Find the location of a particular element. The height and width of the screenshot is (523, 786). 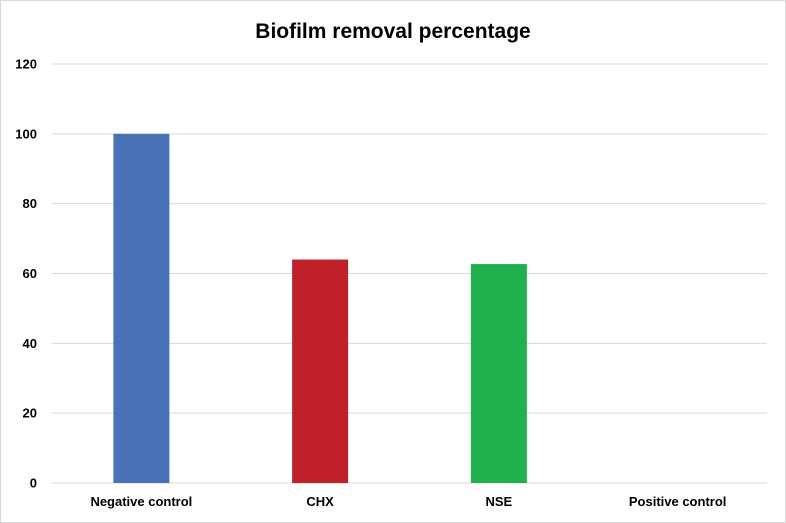

y-tick-label: 20 is located at coordinates (30, 413).